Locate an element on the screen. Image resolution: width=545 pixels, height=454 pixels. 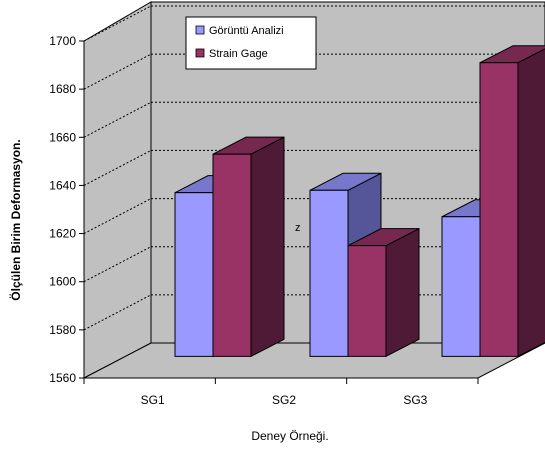
y-tick-label: 1600 is located at coordinates (62, 282).